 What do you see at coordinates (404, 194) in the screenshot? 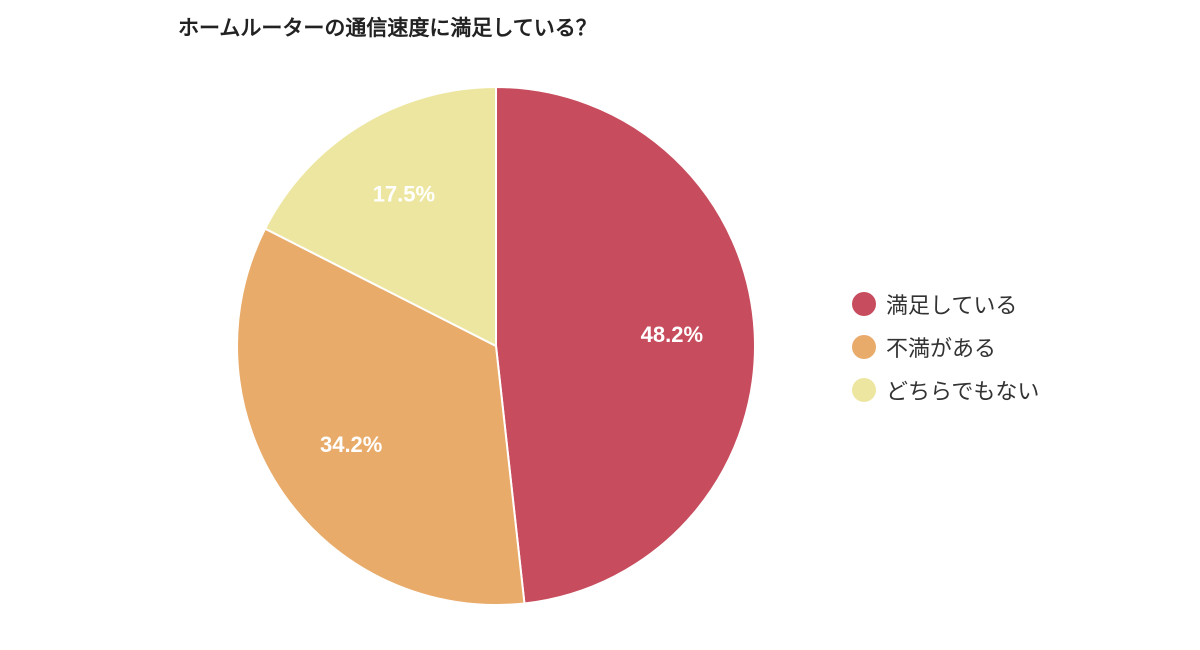
I see `slice-label-neutral: 17.5%` at bounding box center [404, 194].